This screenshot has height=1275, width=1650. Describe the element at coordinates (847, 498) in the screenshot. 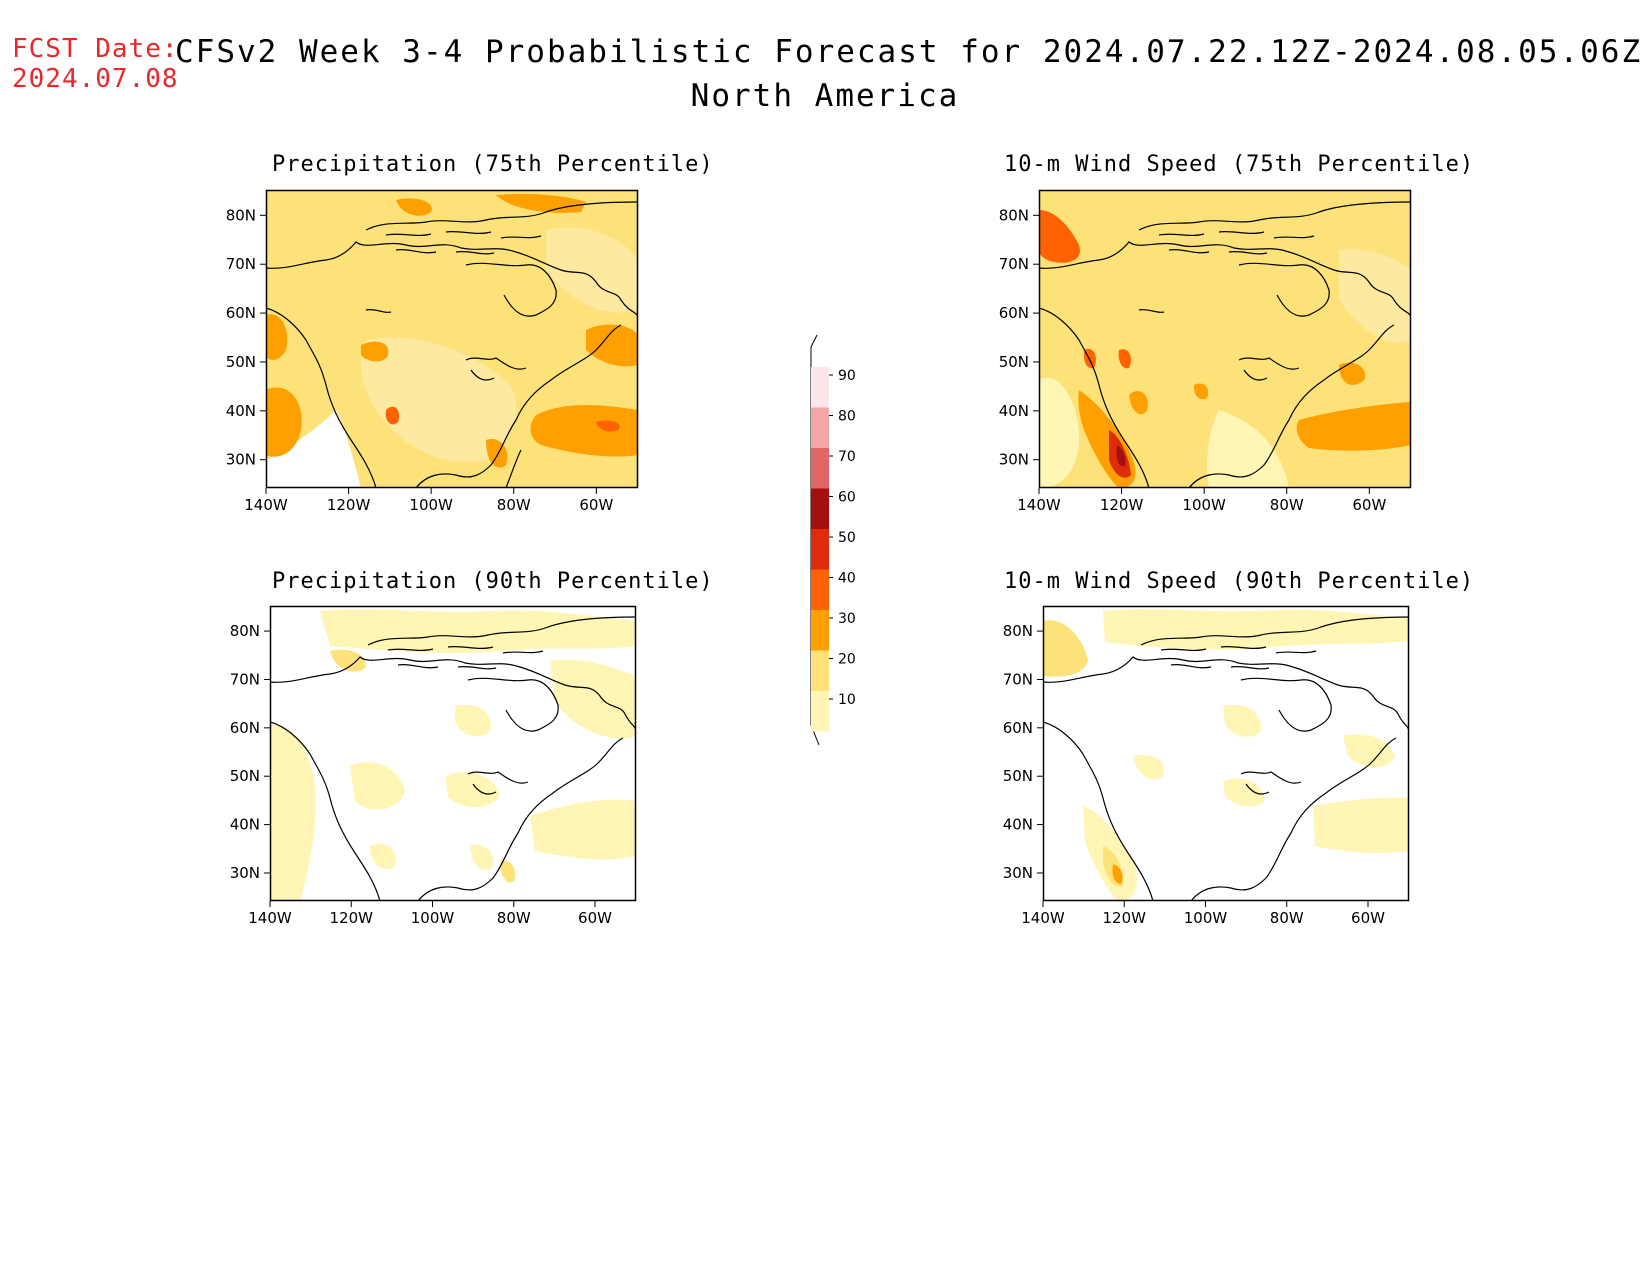

I see `colorbar-label: 60` at that location.